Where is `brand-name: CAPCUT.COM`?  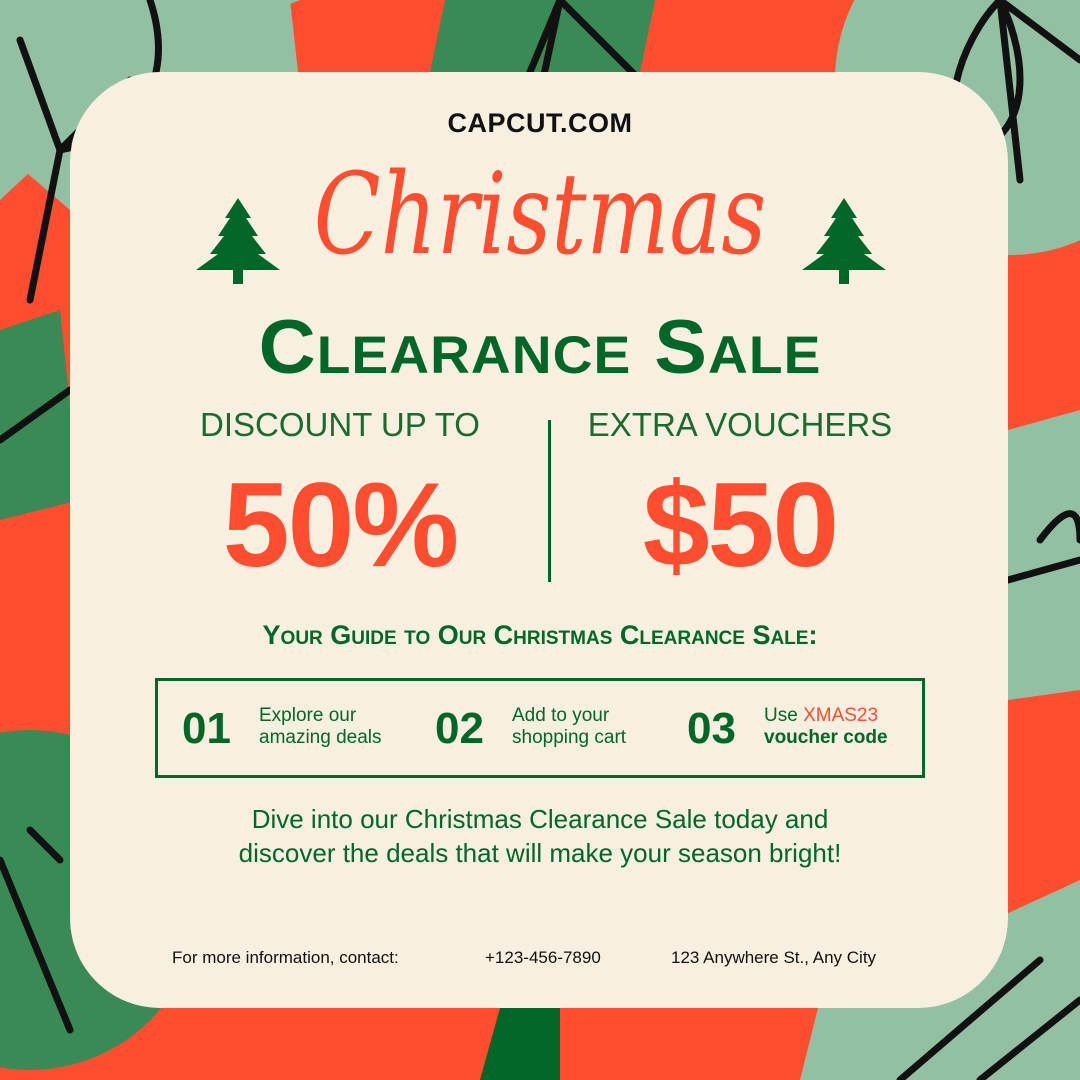
brand-name: CAPCUT.COM is located at coordinates (540, 123).